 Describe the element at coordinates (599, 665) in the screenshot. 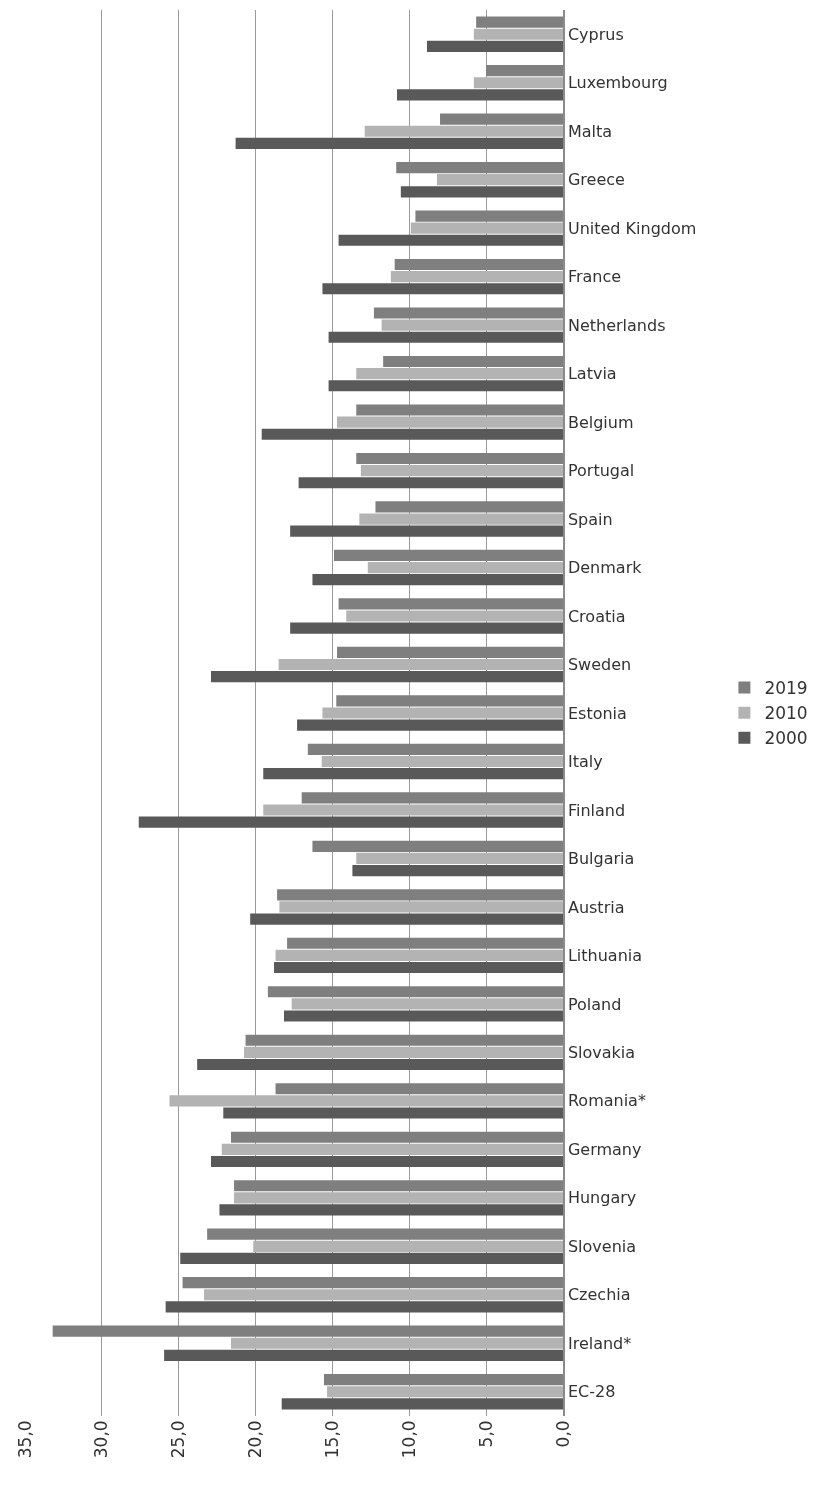

I see `y-tick-label: Sweden` at that location.